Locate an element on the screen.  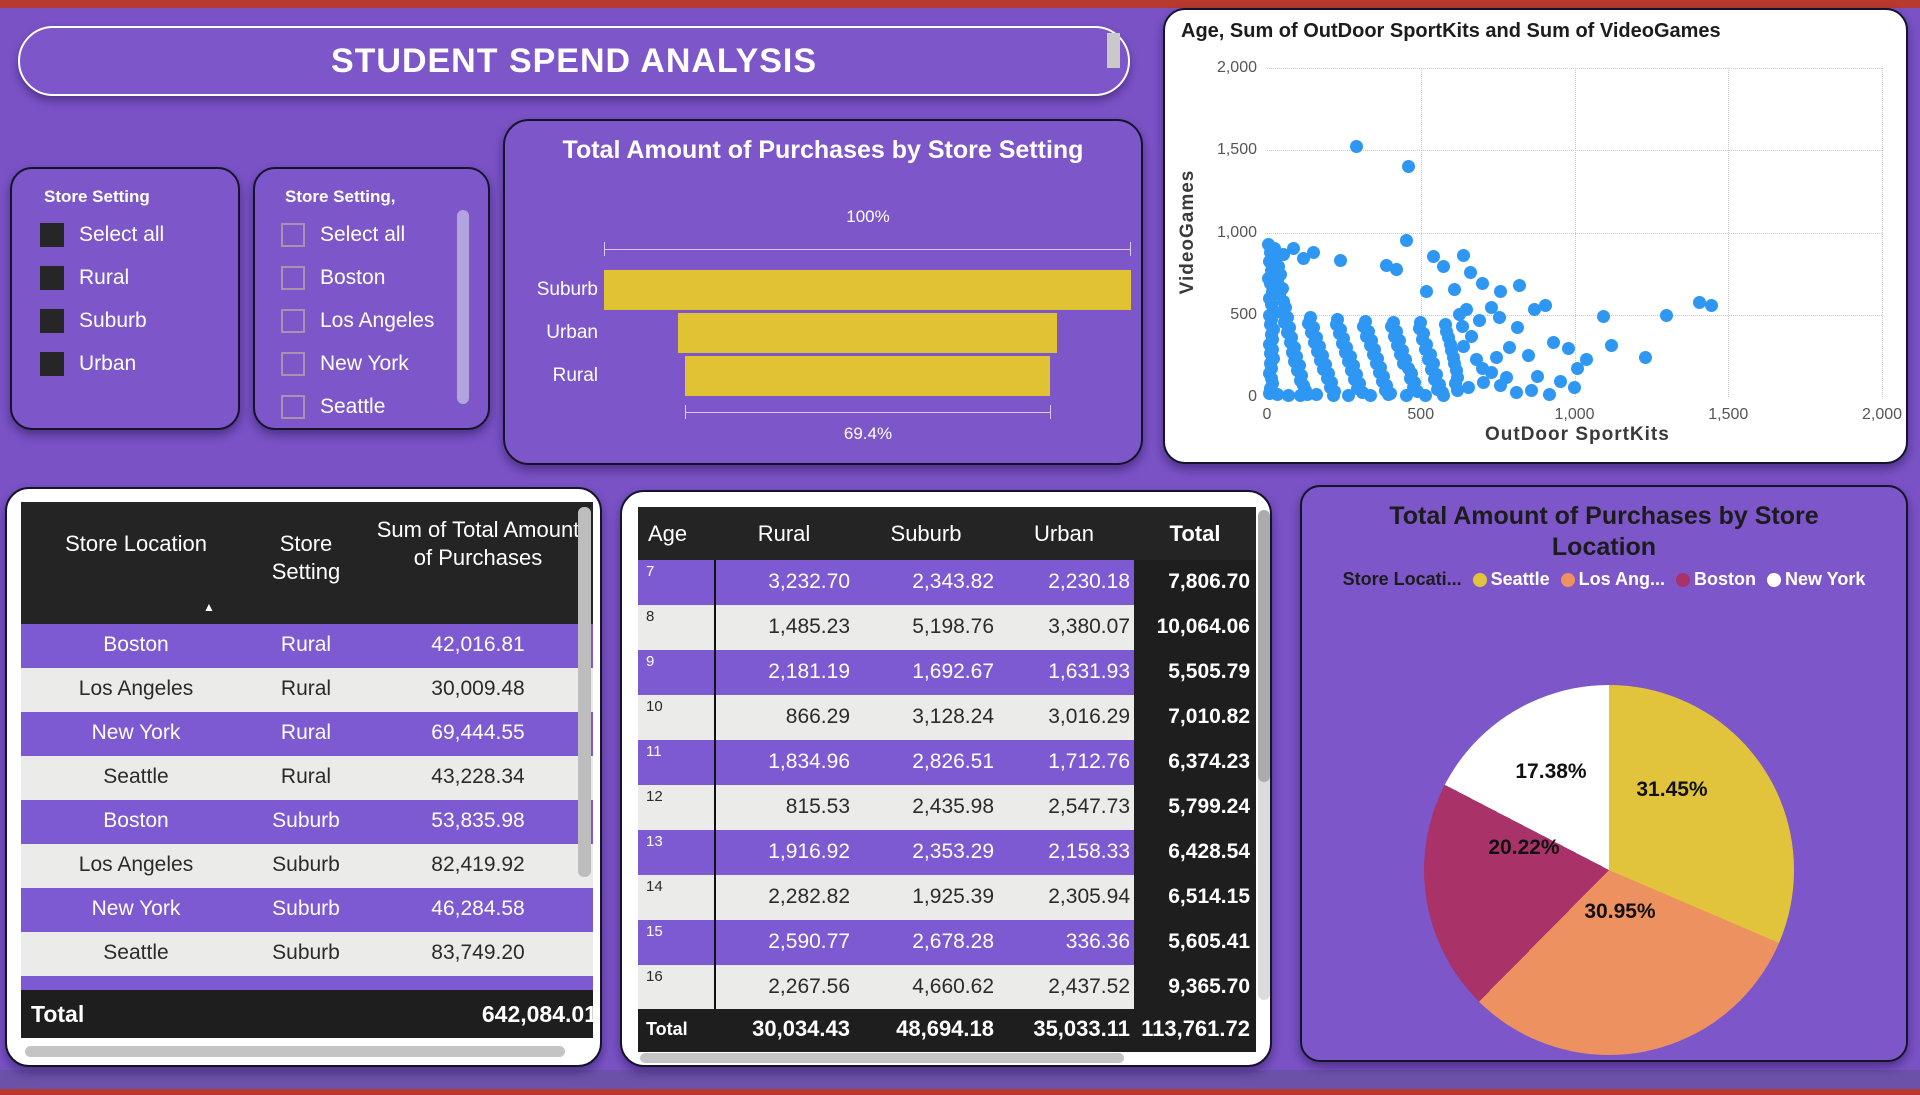
table-row-partial is located at coordinates (307, 983).